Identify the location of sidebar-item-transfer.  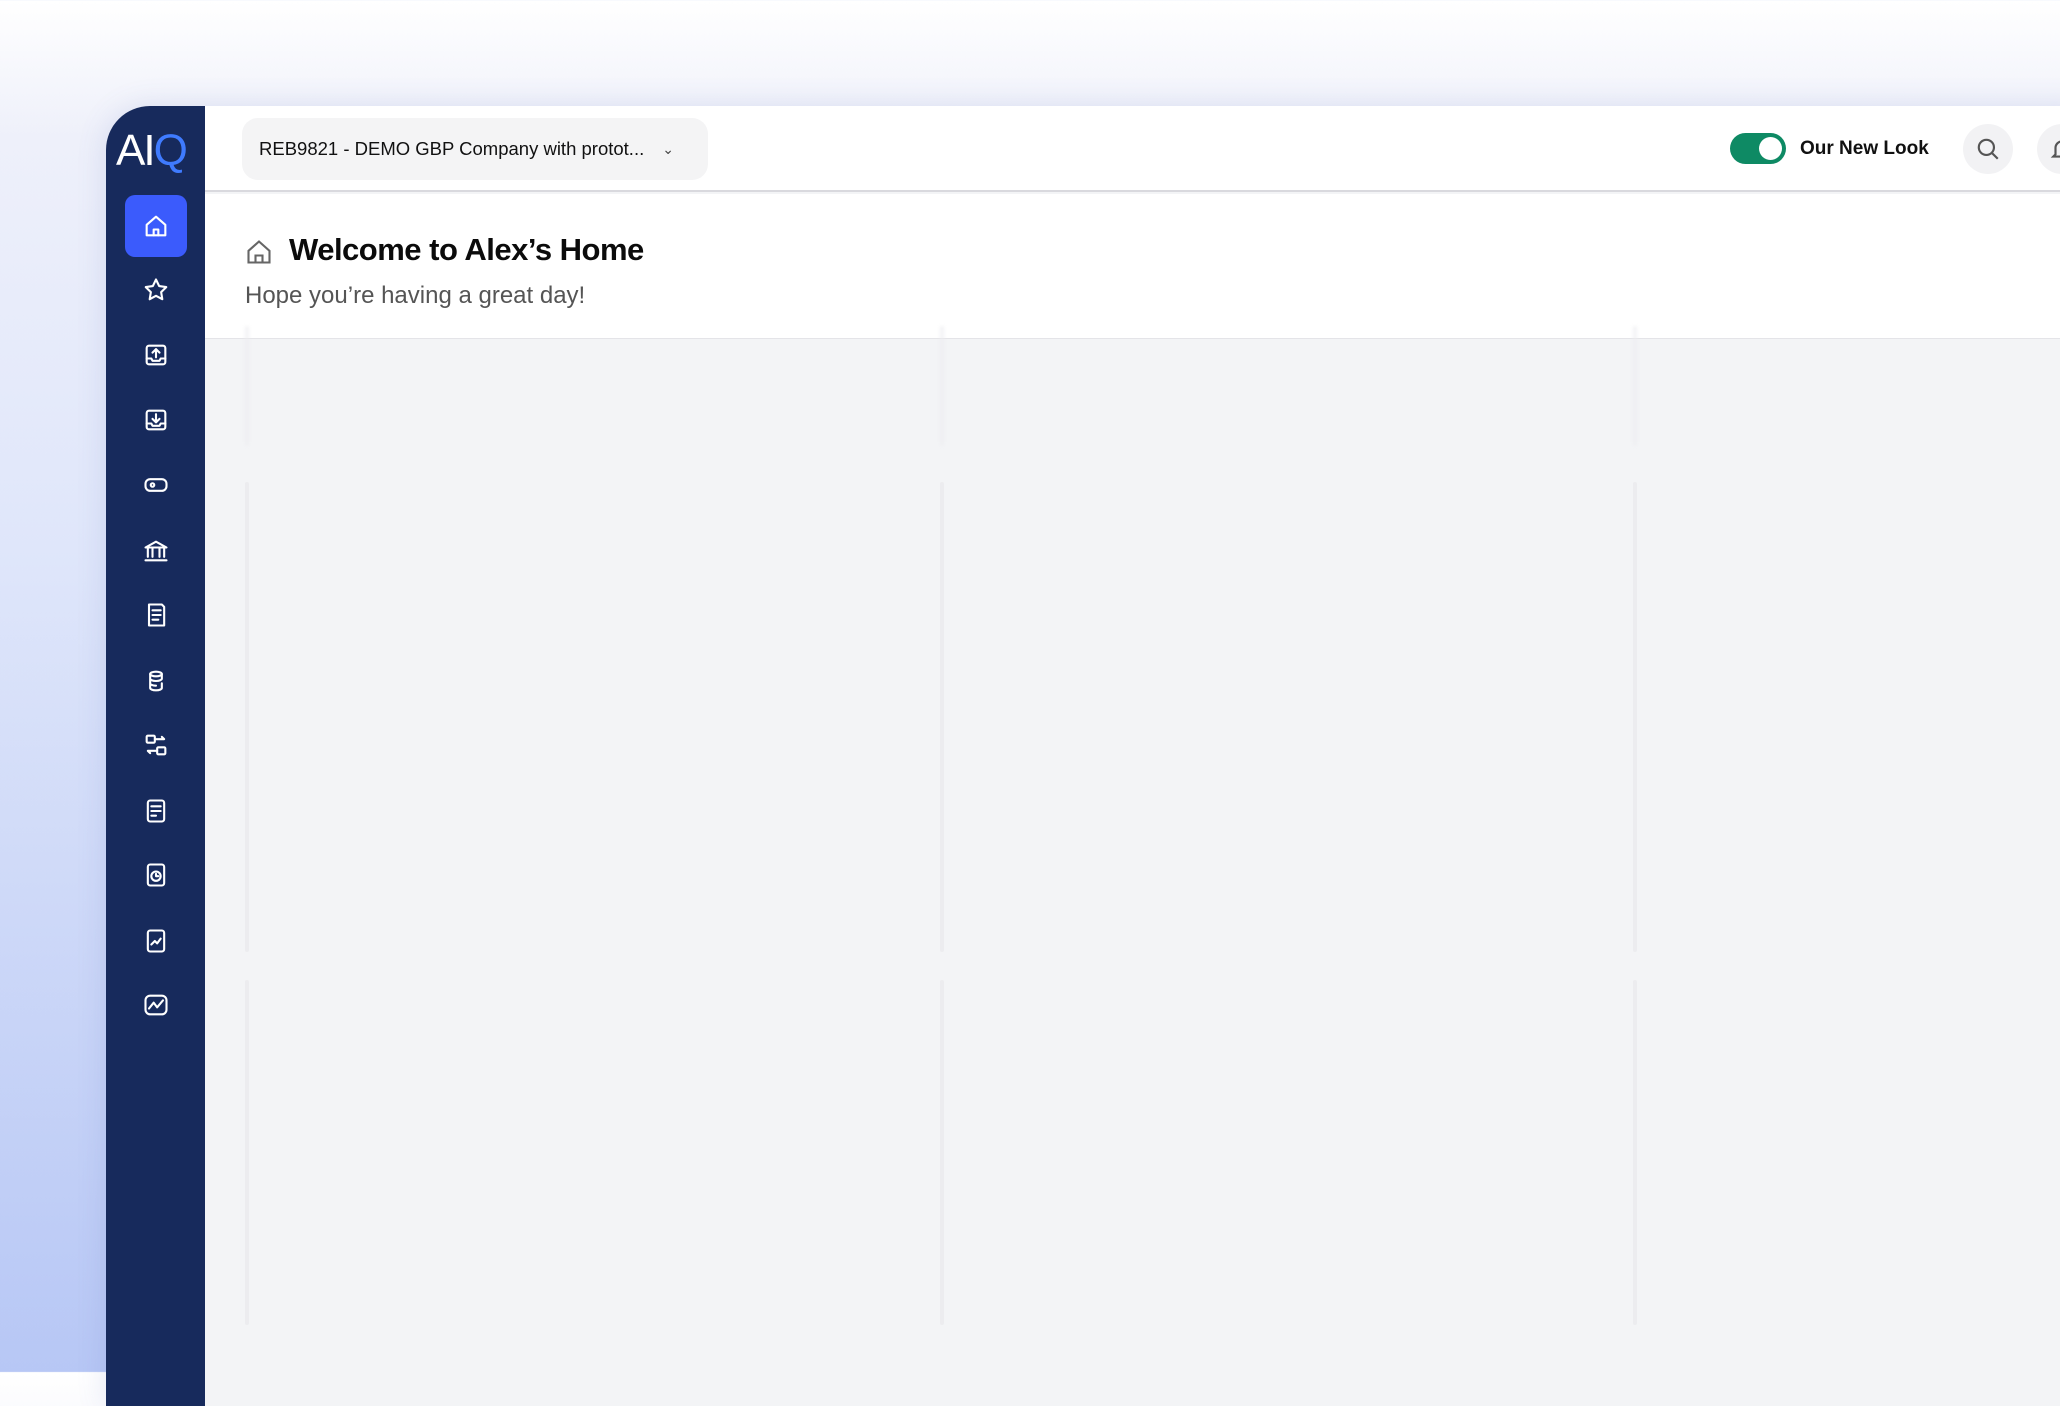
(156, 745).